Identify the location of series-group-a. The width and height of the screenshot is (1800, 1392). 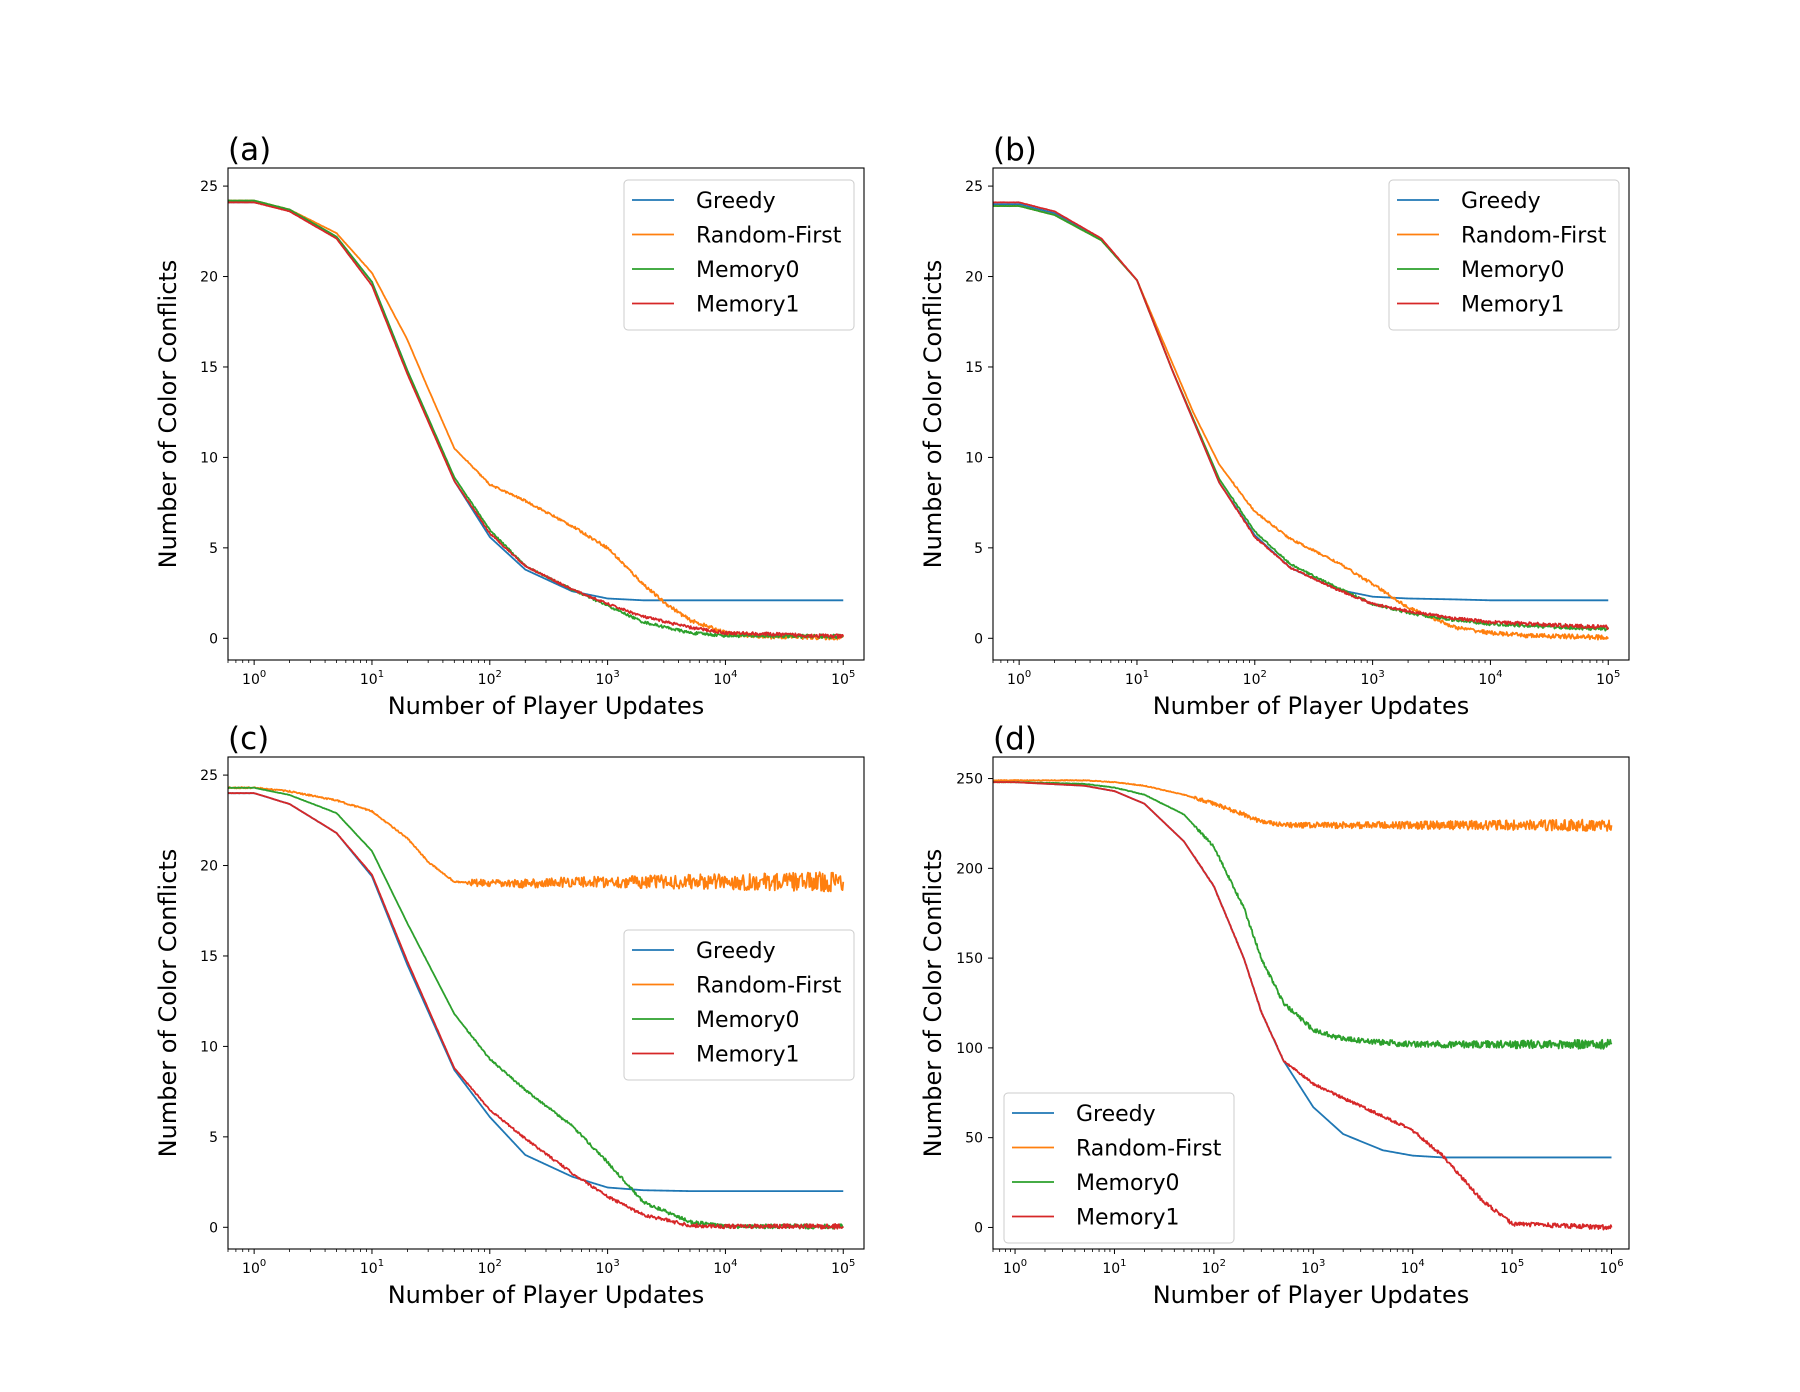
(536, 420).